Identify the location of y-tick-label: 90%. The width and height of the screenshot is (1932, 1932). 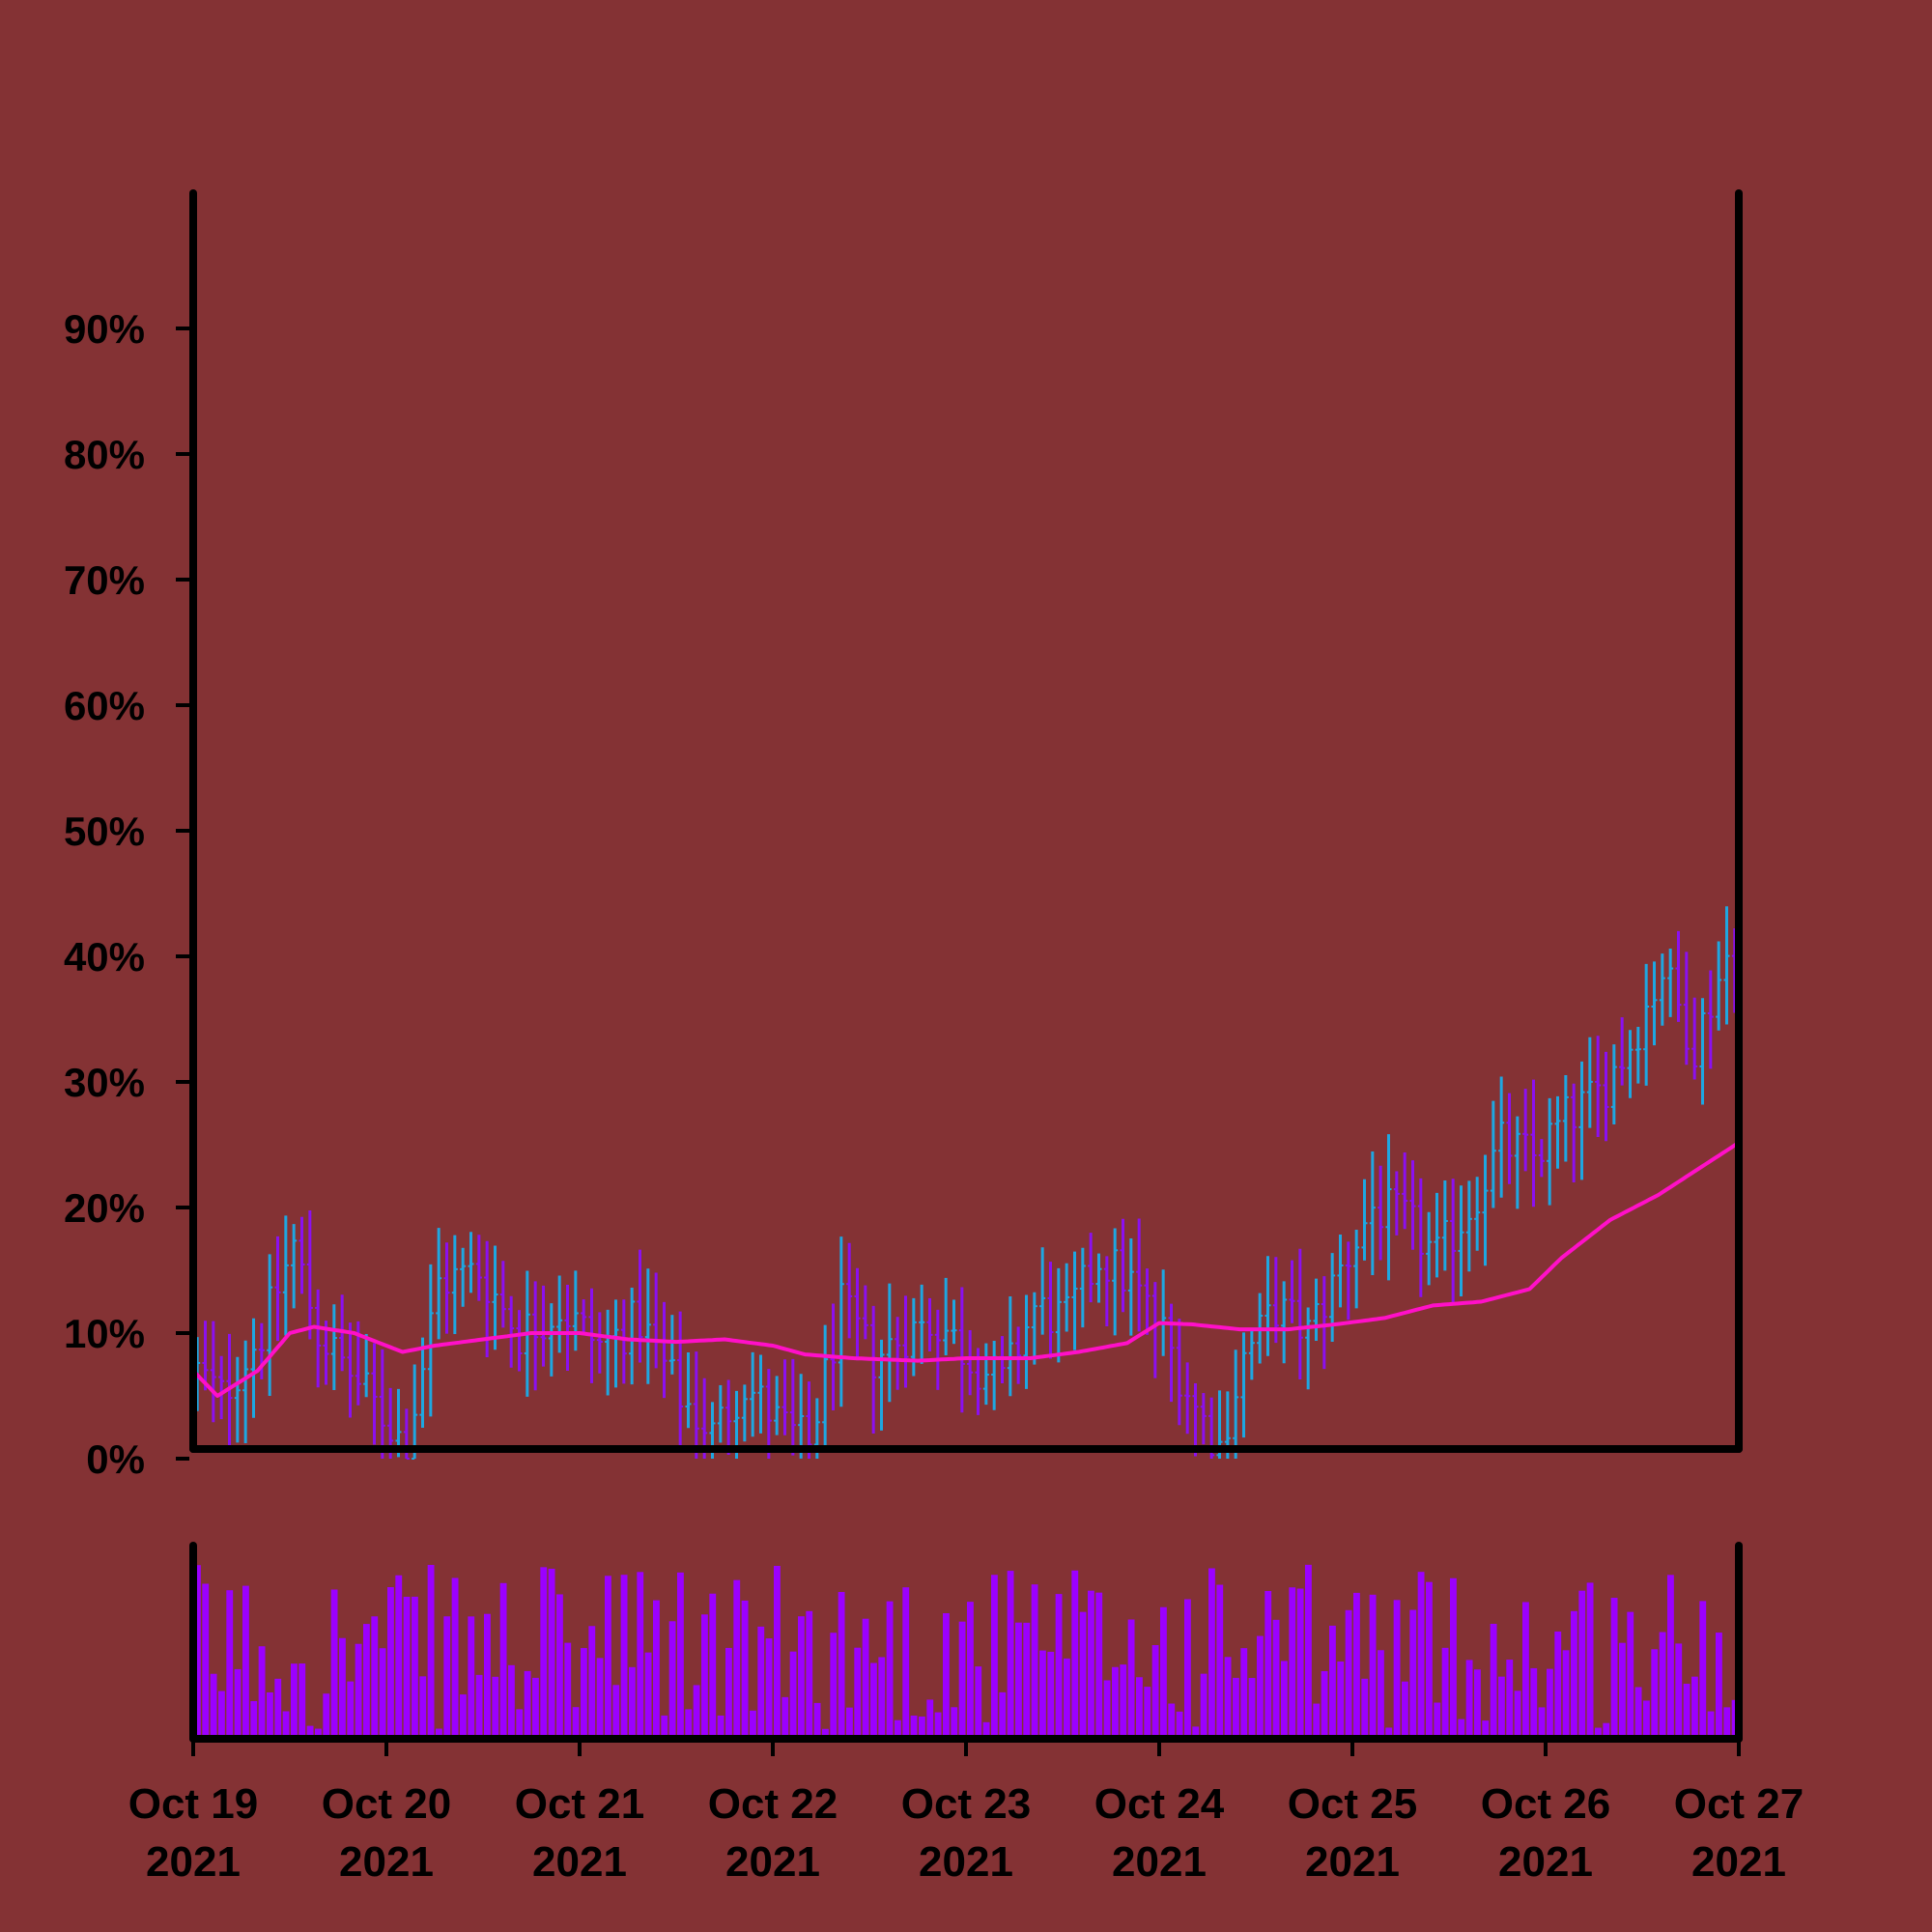
(104, 329).